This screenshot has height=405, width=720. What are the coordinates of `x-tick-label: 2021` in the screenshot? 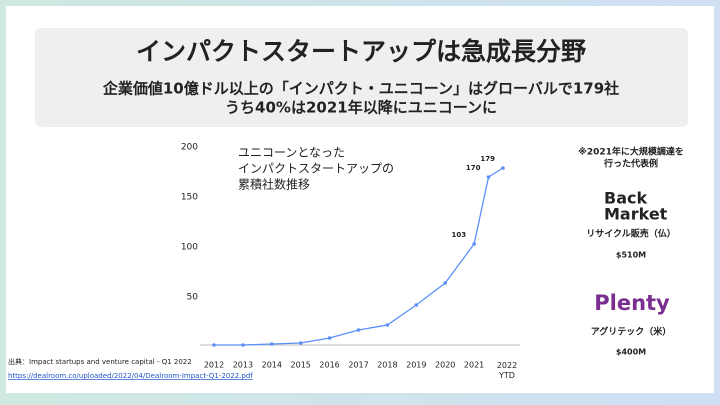 It's located at (474, 365).